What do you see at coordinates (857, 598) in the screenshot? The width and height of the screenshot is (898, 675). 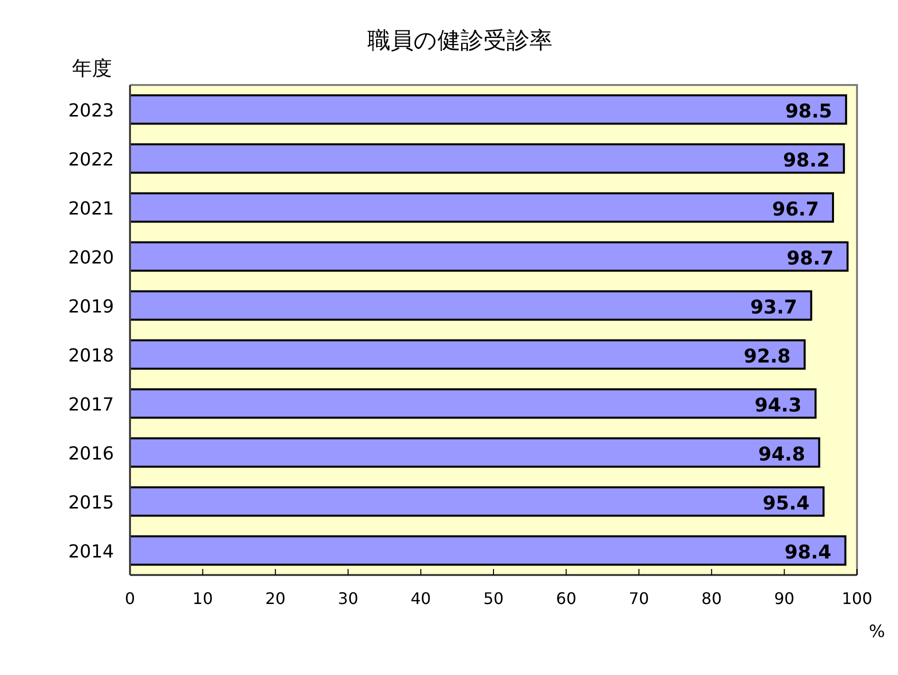 I see `x-tick-label: 100` at bounding box center [857, 598].